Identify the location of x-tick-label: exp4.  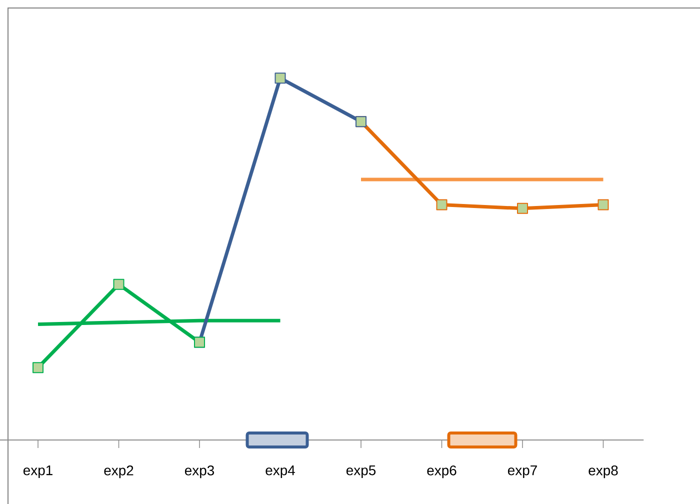
(280, 472).